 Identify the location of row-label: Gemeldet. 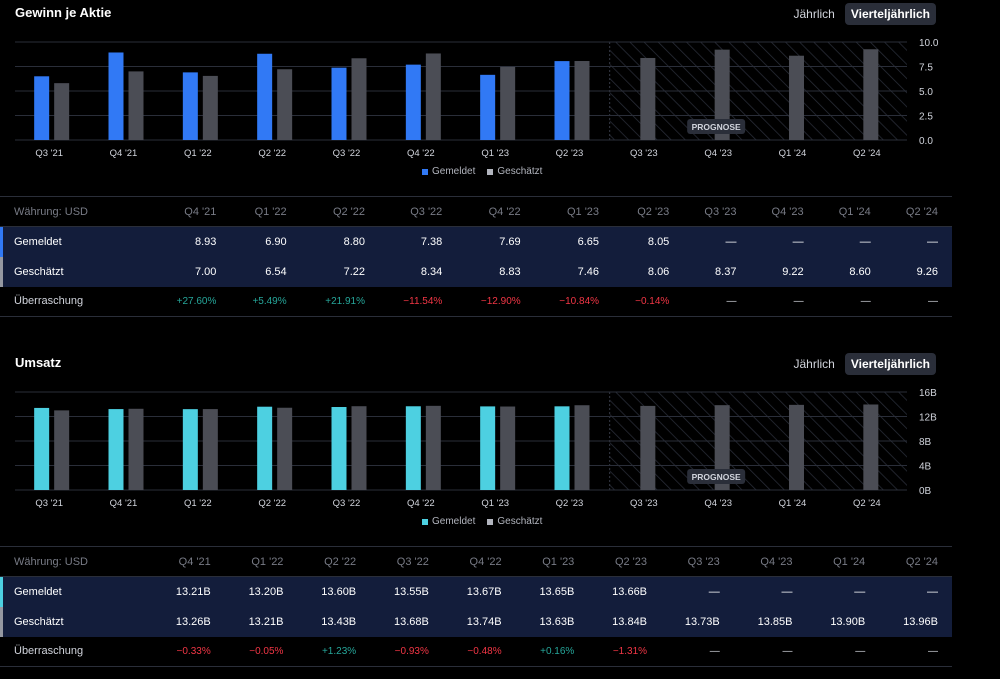
(76, 241).